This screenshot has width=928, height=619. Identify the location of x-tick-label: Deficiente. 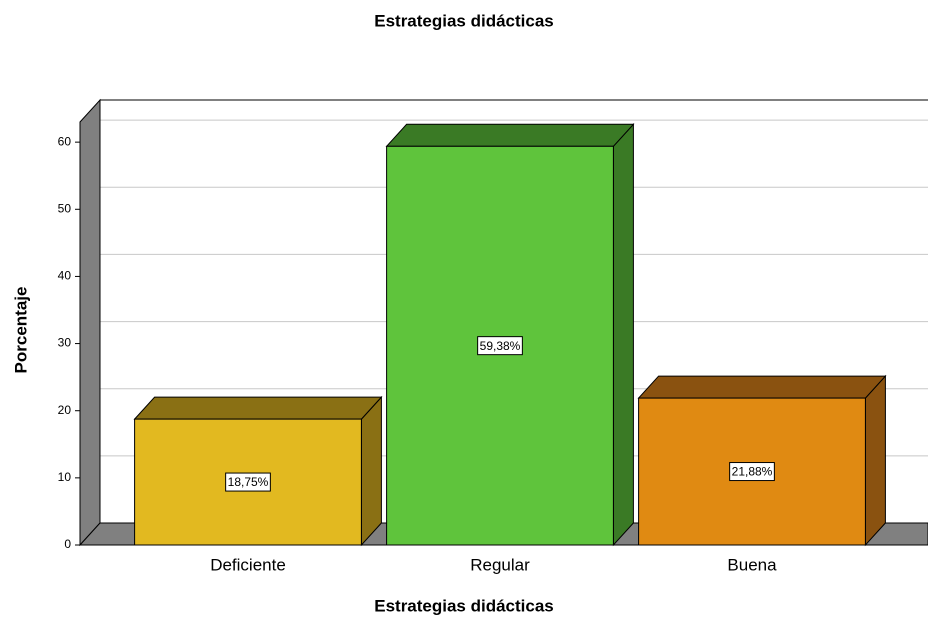
(248, 564).